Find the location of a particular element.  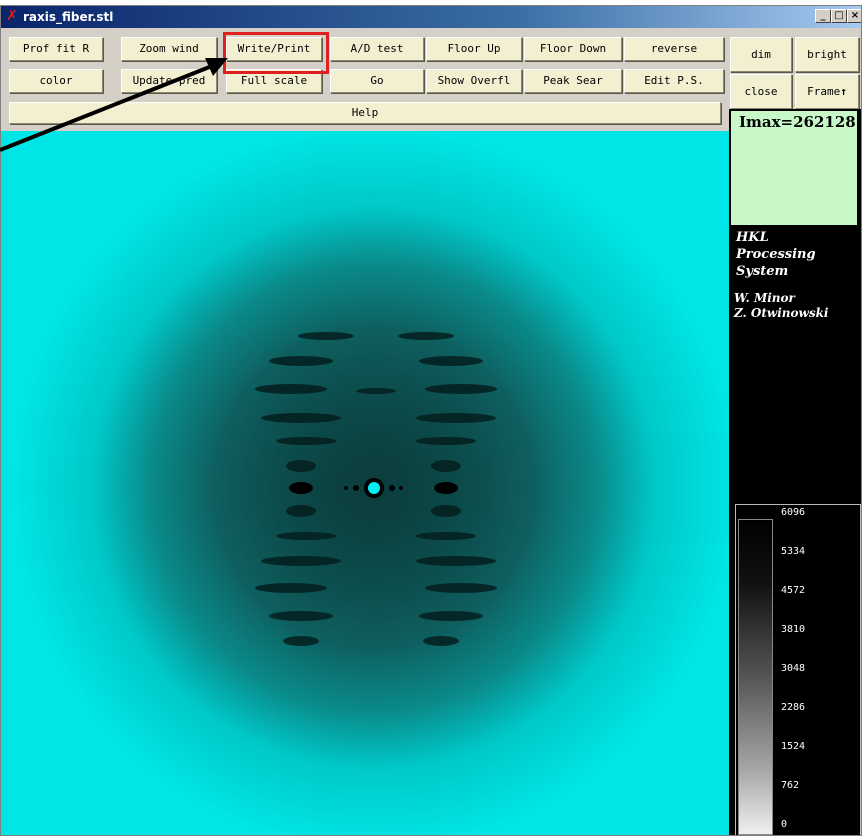

author-name: Z. Otwinowski is located at coordinates (781, 313).